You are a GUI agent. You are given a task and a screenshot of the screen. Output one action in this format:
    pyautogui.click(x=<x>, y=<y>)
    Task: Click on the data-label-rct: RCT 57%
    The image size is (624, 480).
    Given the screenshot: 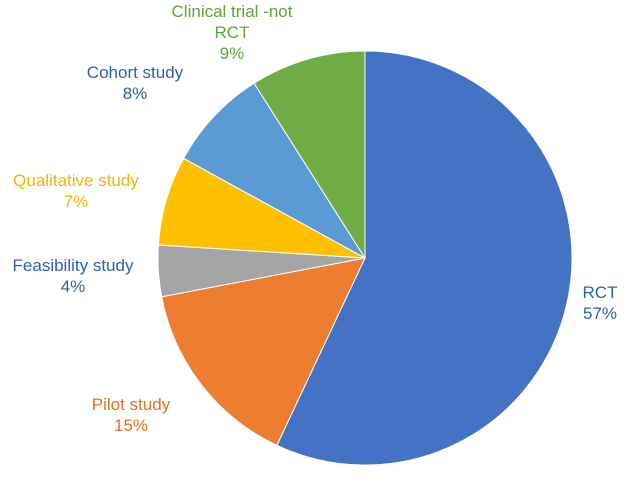 What is the action you would take?
    pyautogui.click(x=600, y=303)
    